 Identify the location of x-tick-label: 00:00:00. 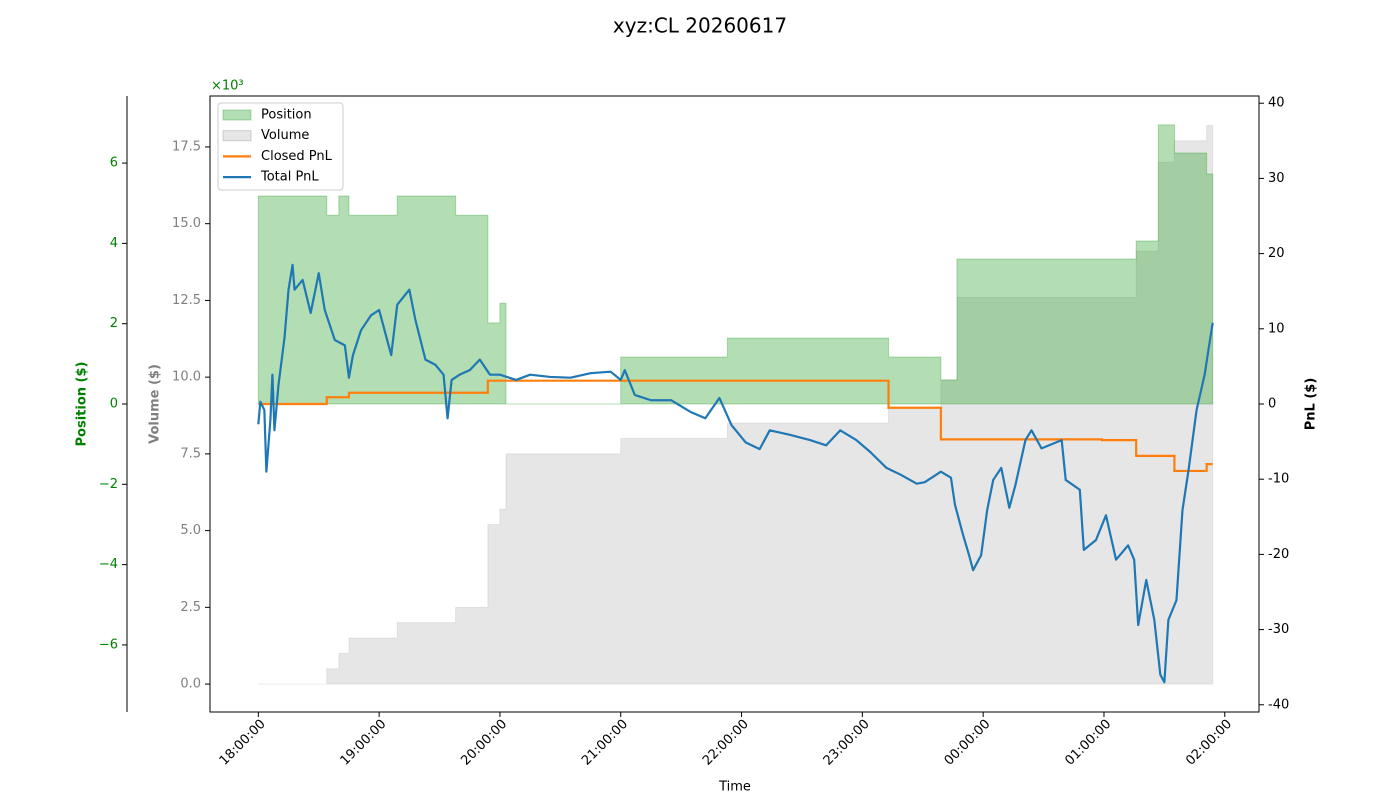
(968, 743).